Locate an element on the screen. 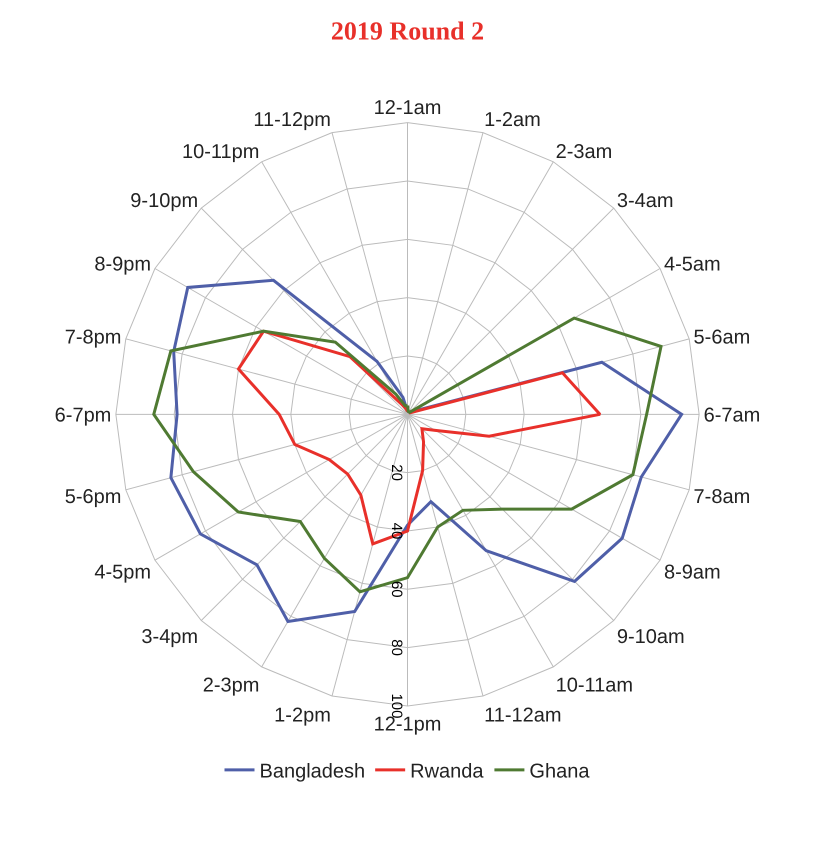  y-tick-label: 20 is located at coordinates (396, 472).